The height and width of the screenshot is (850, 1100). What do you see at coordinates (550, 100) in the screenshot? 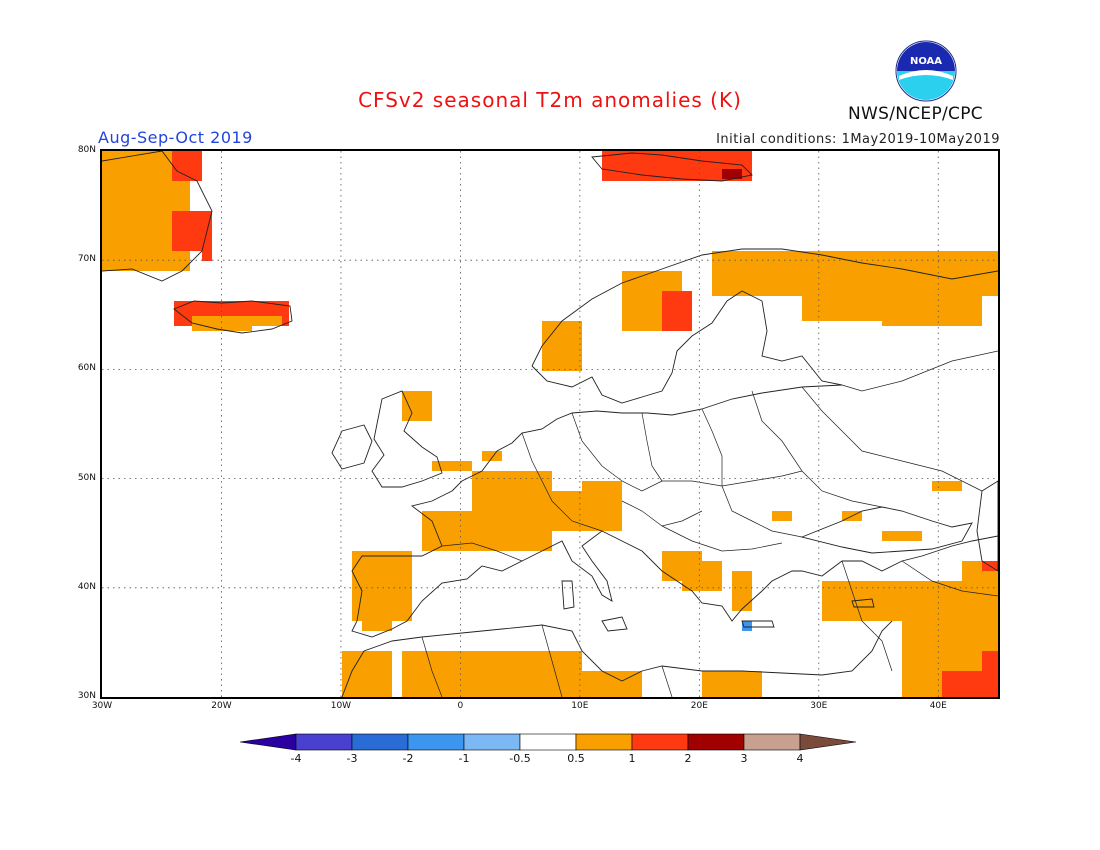
I see `map-title: CFSv2 seasonal T2m anomalies (K)` at bounding box center [550, 100].